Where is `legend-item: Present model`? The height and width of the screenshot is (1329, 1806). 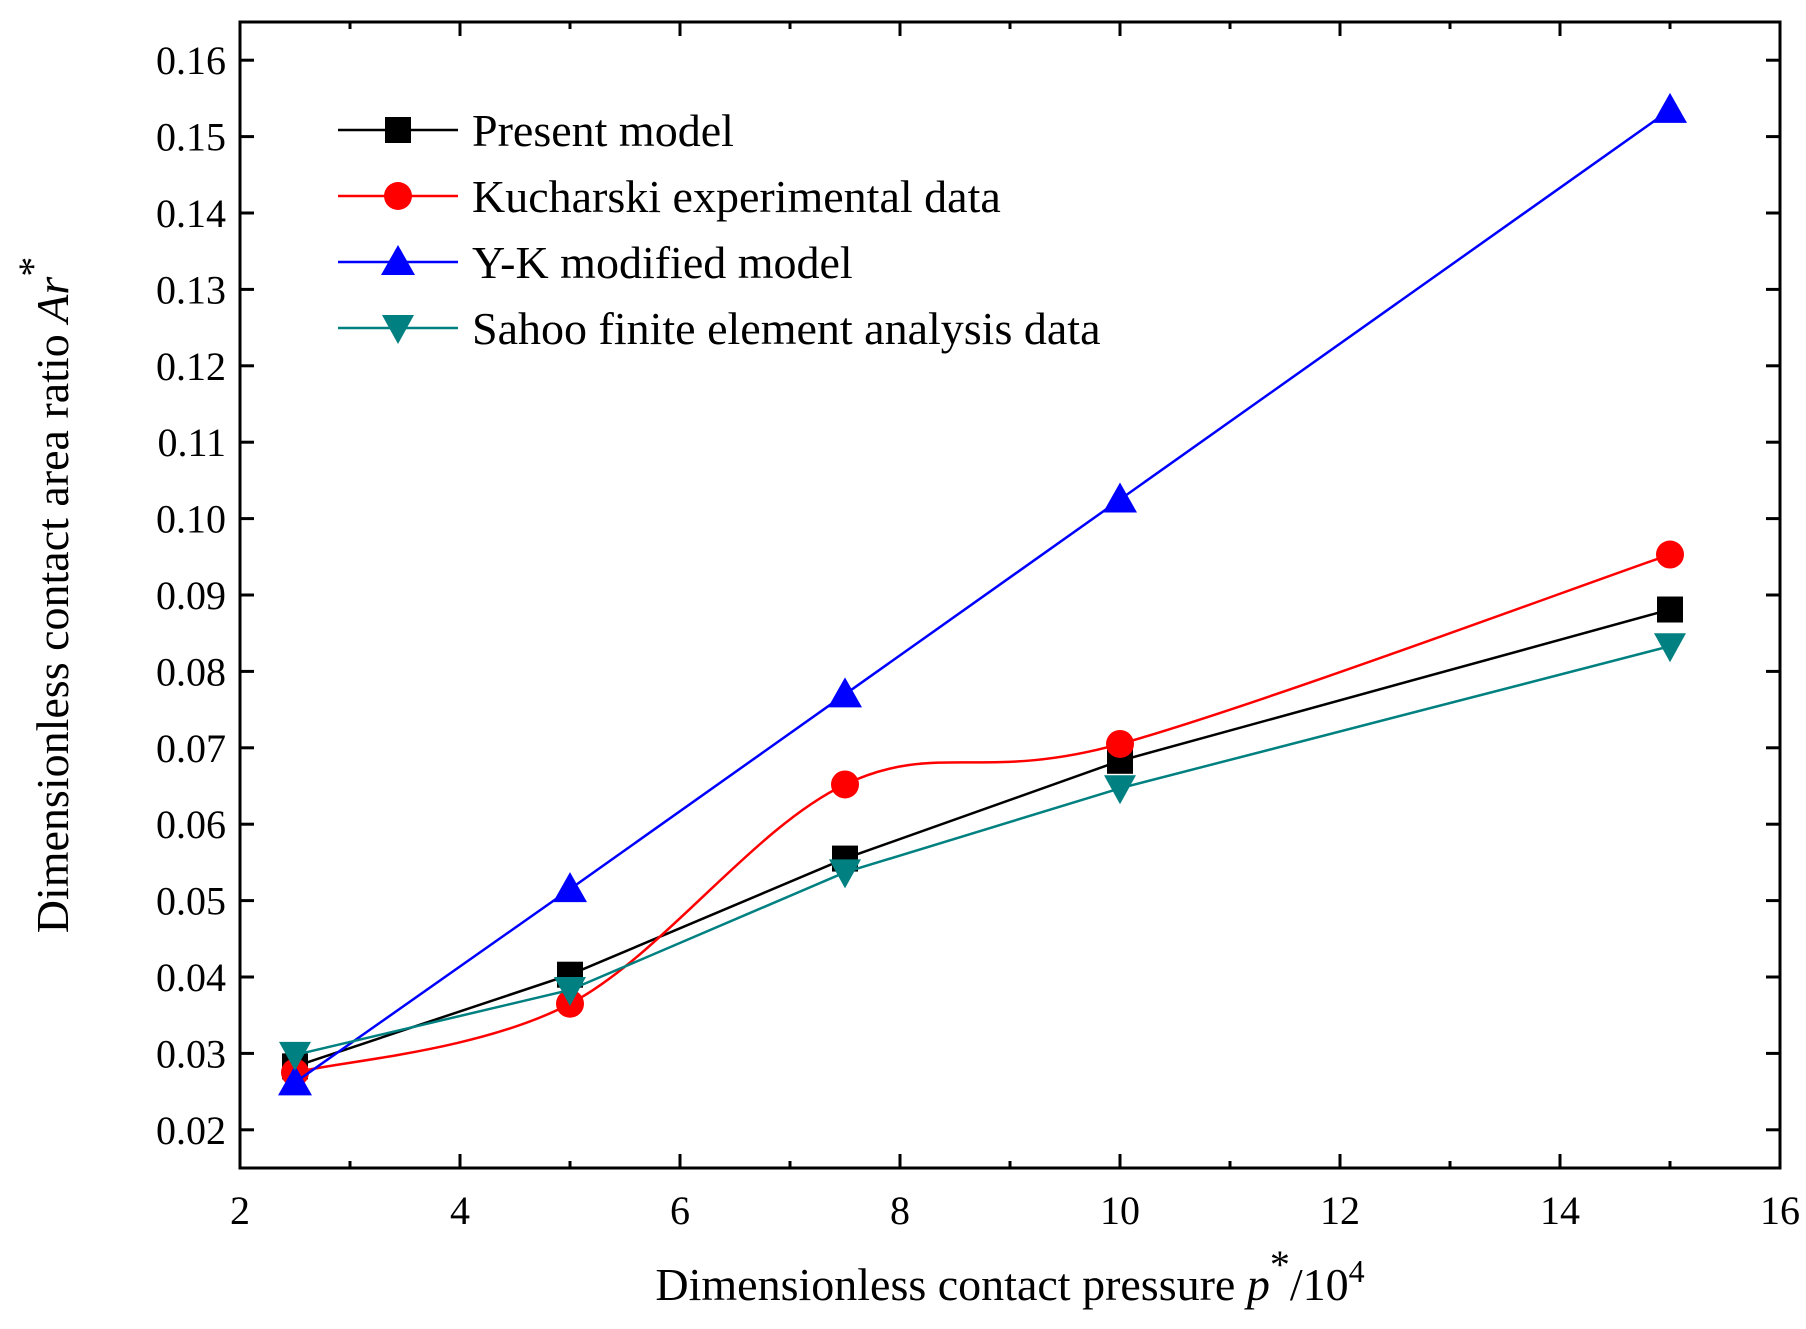 legend-item: Present model is located at coordinates (536, 130).